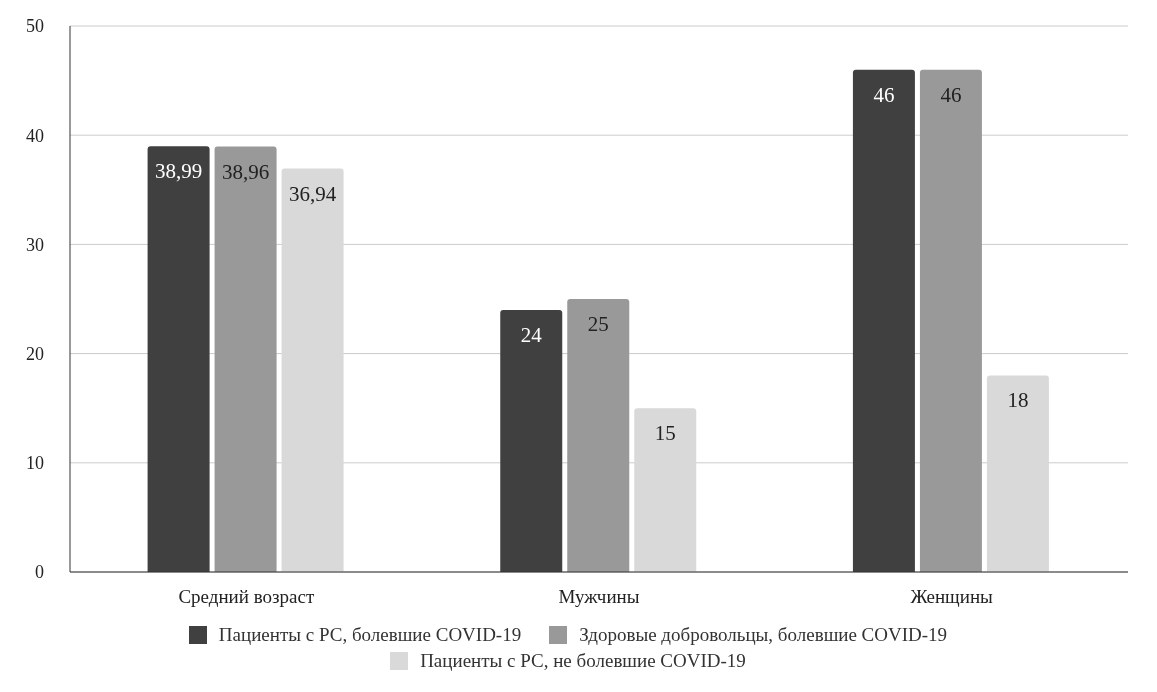 The image size is (1157, 692). What do you see at coordinates (312, 193) in the screenshot?
I see `data-label: 36,94` at bounding box center [312, 193].